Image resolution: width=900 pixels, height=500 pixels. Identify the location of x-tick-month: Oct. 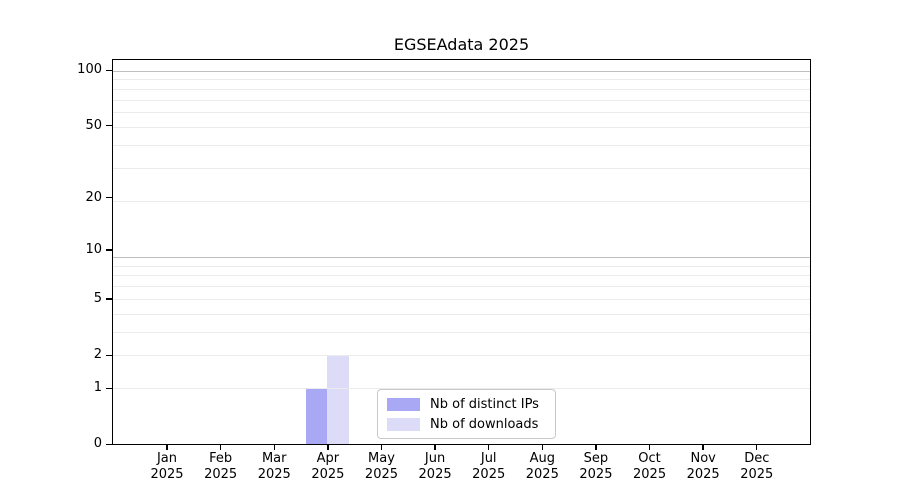
(649, 458).